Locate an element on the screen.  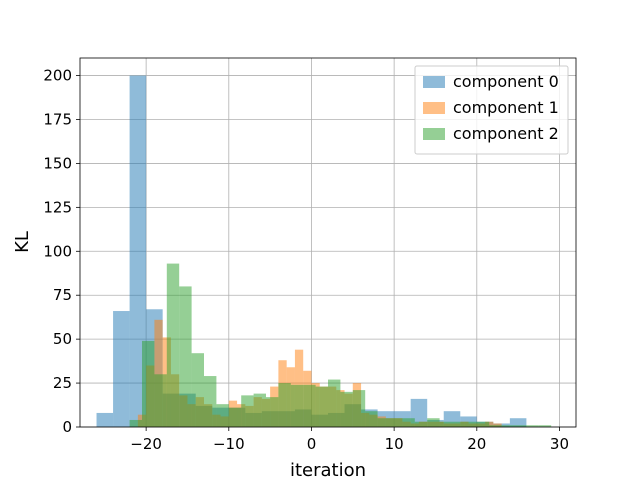
y-tick-label: 200 is located at coordinates (57, 76).